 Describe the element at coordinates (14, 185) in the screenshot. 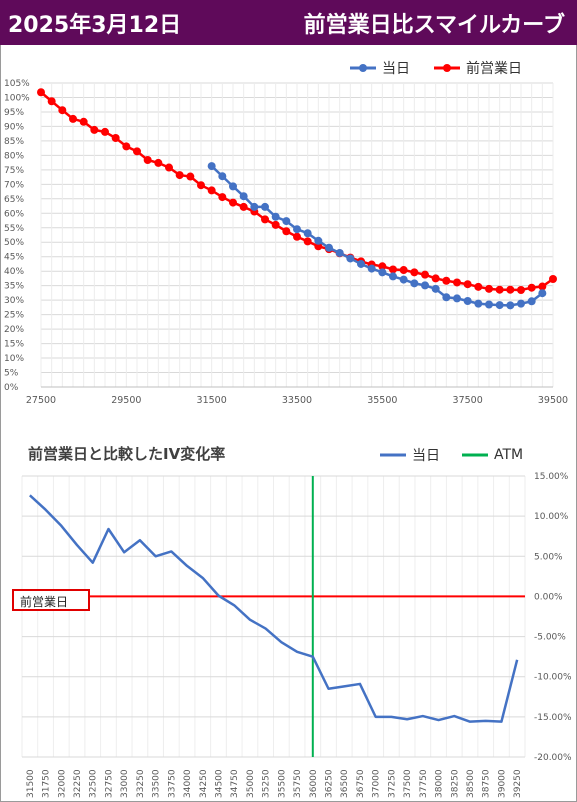

I see `y-tick-label: 70%` at that location.